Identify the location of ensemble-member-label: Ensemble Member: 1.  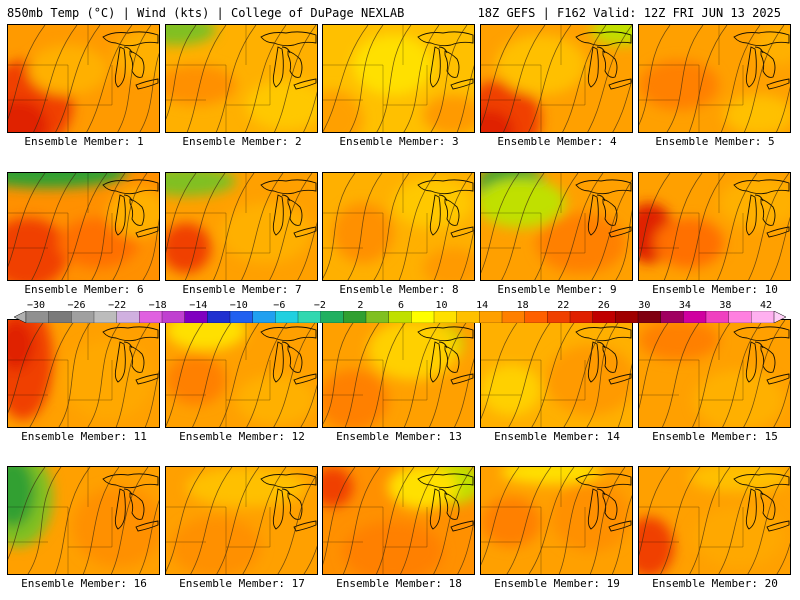
(84, 141).